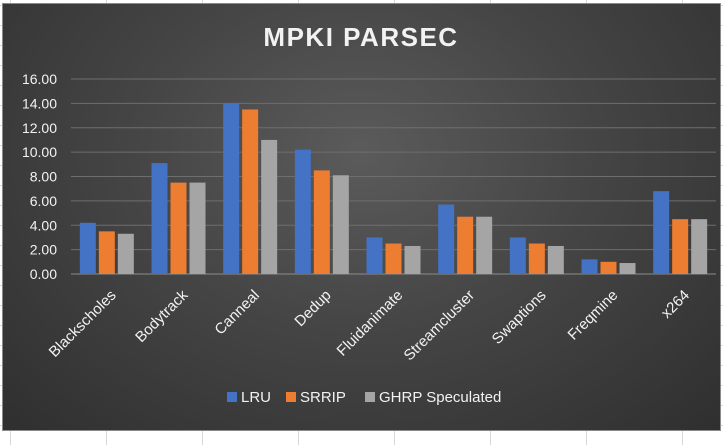 The width and height of the screenshot is (723, 445). Describe the element at coordinates (162, 316) in the screenshot. I see `x-tick-label: Bodytrack` at that location.